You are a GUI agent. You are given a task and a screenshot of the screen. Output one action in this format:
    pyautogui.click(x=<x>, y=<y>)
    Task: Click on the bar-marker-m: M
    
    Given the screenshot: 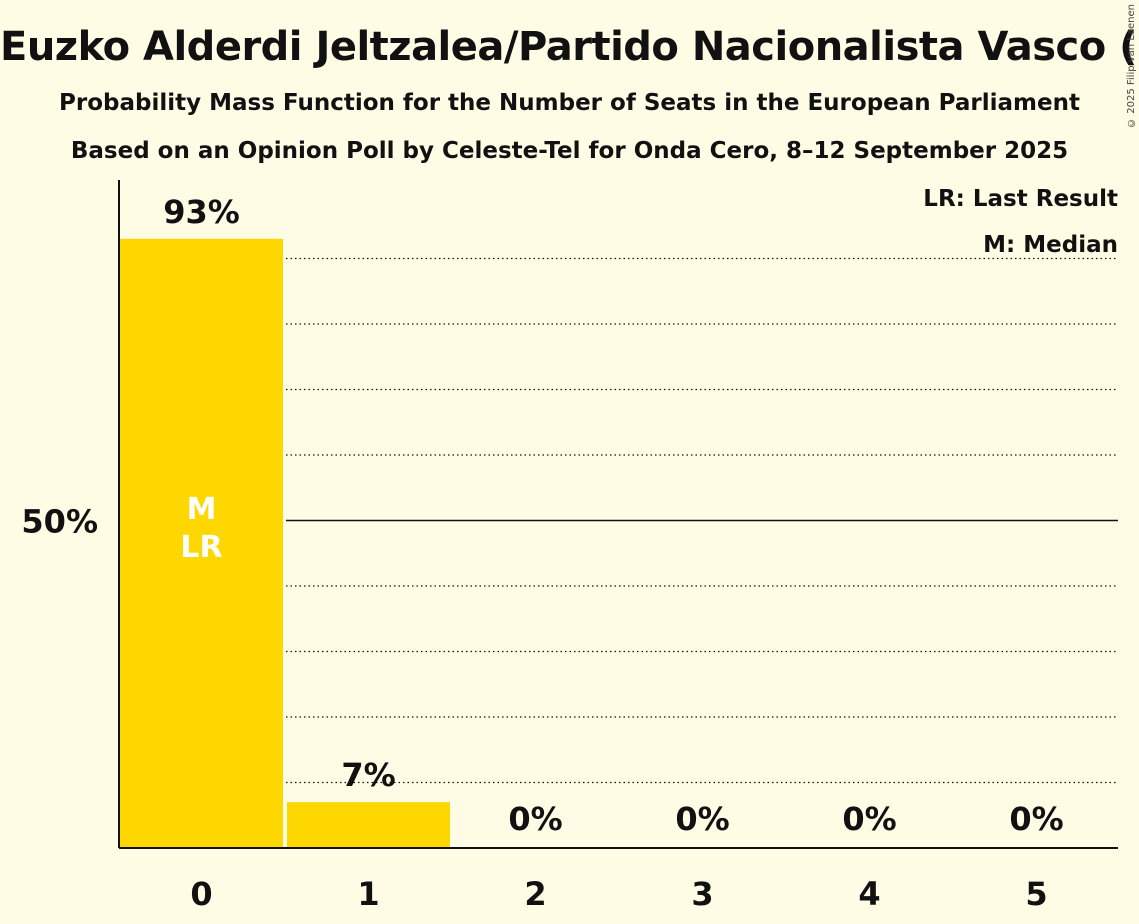 What is the action you would take?
    pyautogui.click(x=202, y=509)
    